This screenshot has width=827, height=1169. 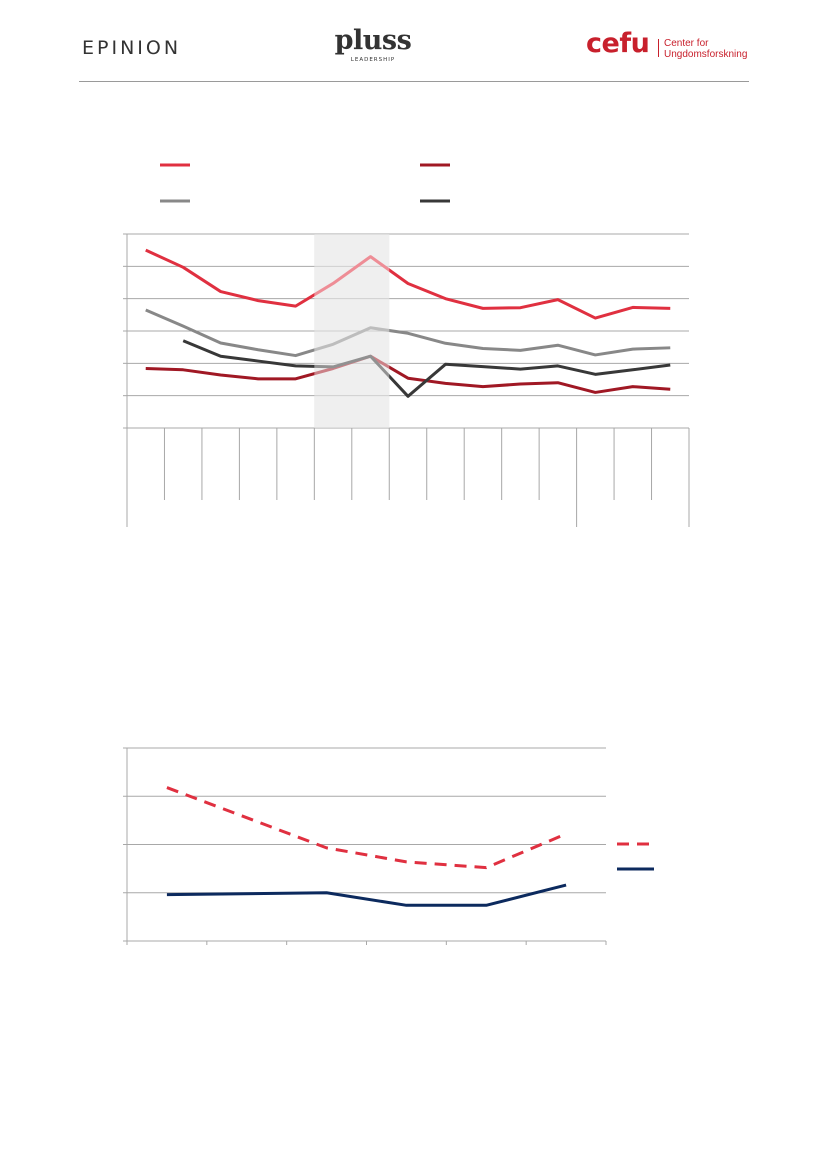 What do you see at coordinates (408, 284) in the screenshot?
I see `series-bright-red-line` at bounding box center [408, 284].